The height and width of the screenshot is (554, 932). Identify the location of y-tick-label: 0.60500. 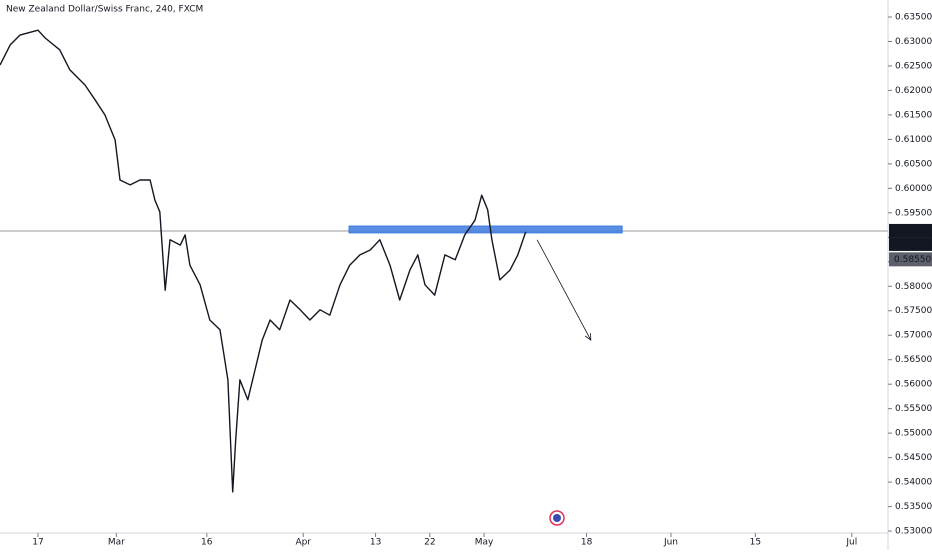
(913, 164).